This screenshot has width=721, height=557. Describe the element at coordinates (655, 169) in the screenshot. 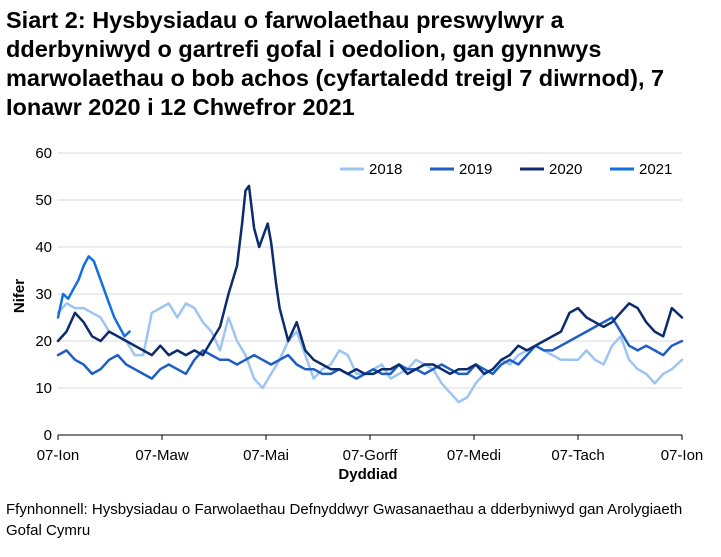

I see `legend-label-2021: 2021` at that location.